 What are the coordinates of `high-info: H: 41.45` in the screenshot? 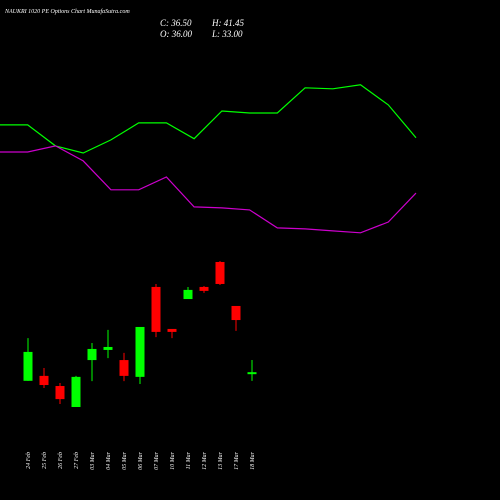 It's located at (227, 23).